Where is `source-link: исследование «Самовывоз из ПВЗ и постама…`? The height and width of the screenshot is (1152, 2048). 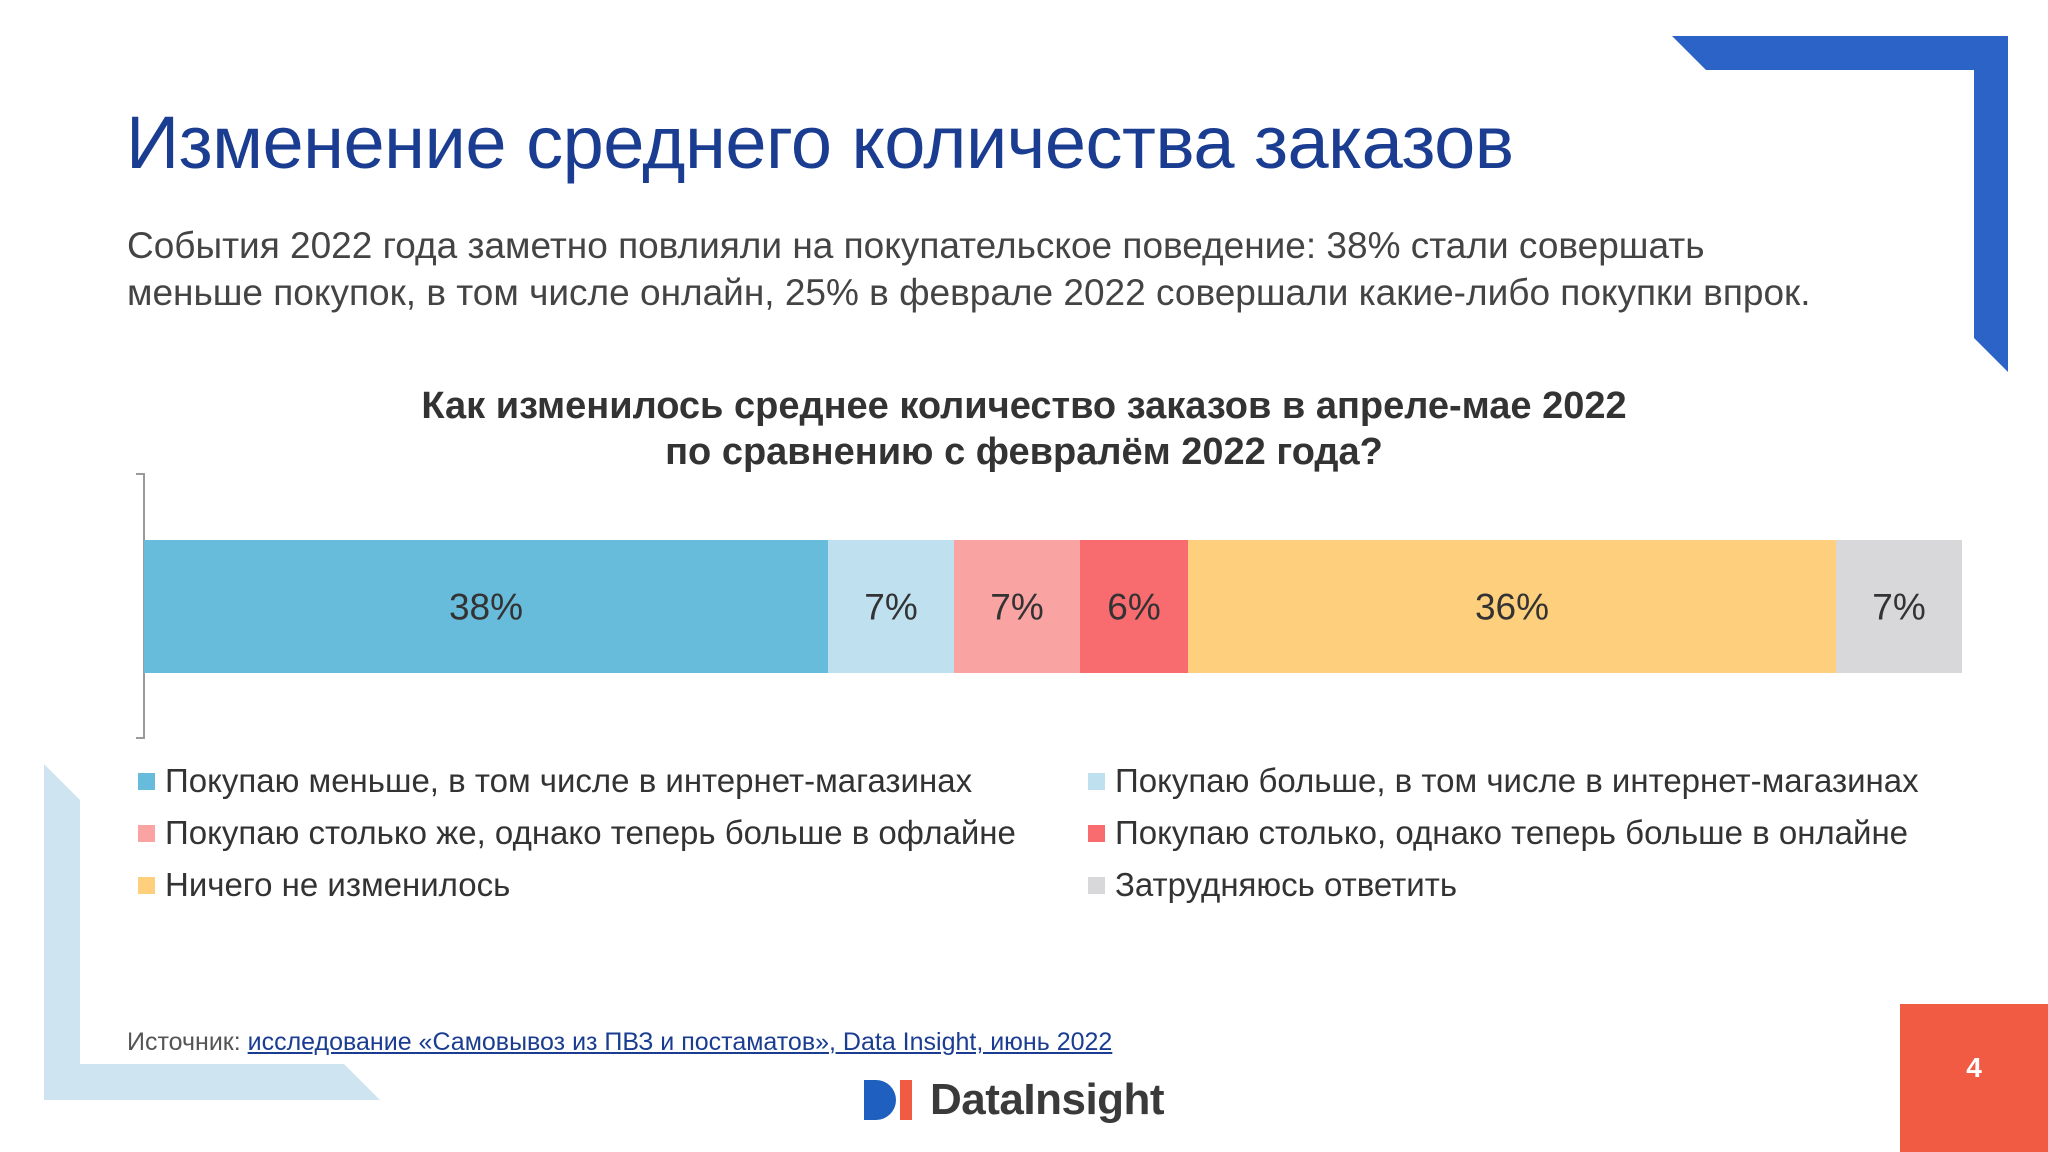
source-link: исследование «Самовывоз из ПВЗ и постама… is located at coordinates (680, 1042).